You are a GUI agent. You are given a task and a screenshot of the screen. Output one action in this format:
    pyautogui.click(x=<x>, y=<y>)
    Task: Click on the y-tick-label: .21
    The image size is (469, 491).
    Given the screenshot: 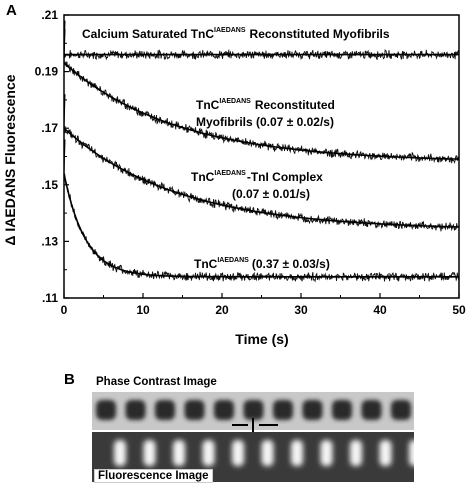 What is the action you would take?
    pyautogui.click(x=49, y=15)
    